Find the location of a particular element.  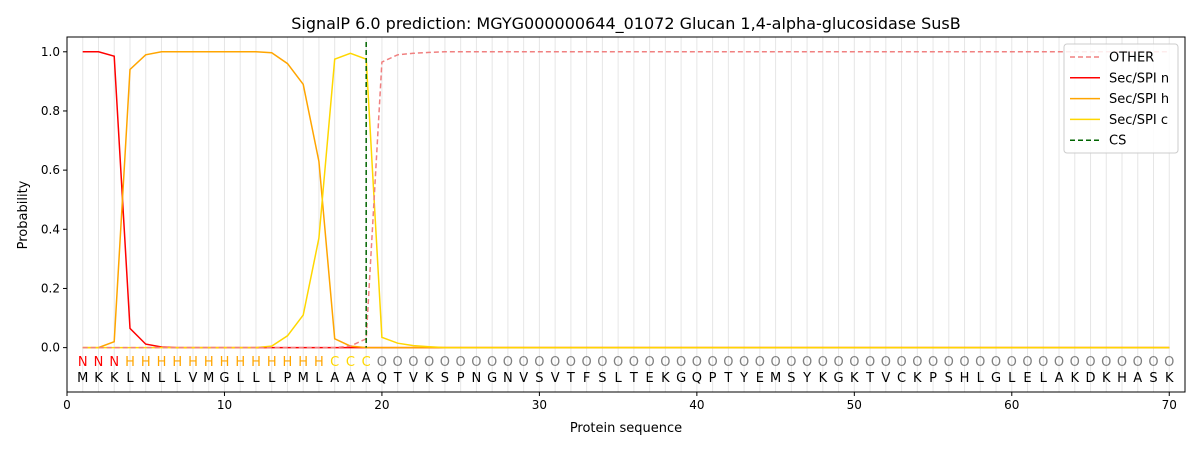

y-tick-label: 0.8 is located at coordinates (50, 111).